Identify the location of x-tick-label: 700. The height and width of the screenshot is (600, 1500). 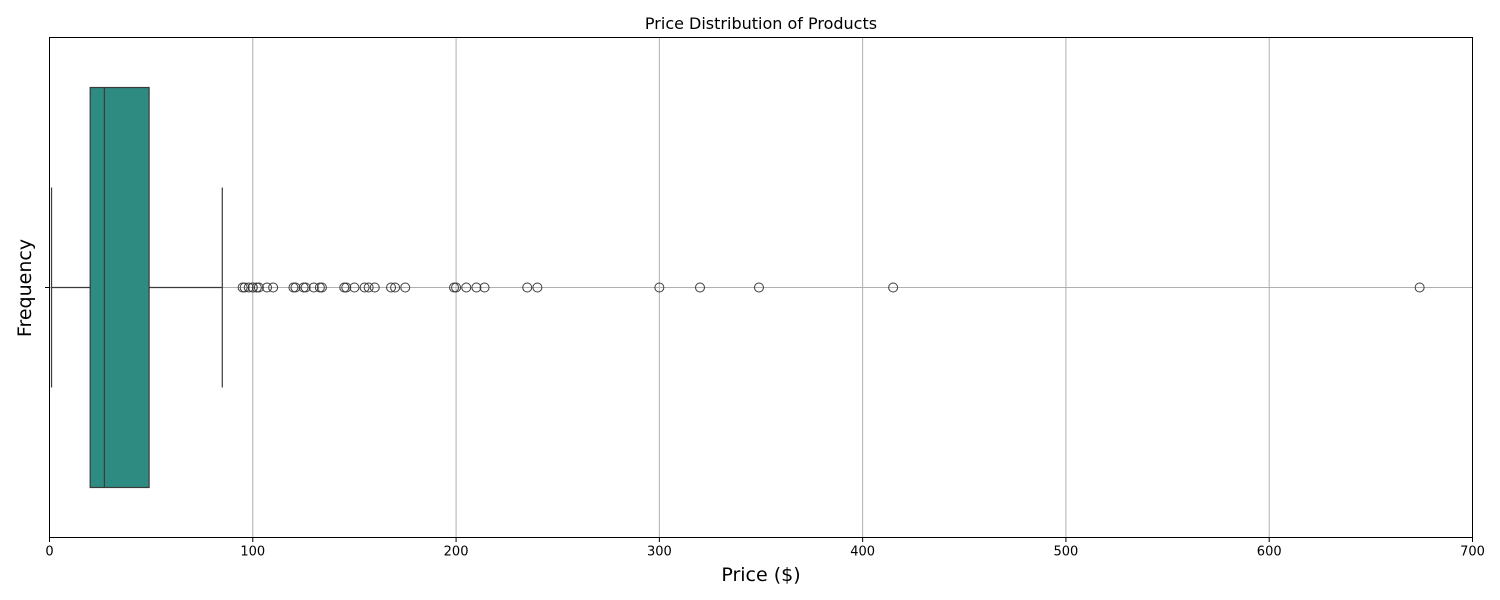
(1472, 552).